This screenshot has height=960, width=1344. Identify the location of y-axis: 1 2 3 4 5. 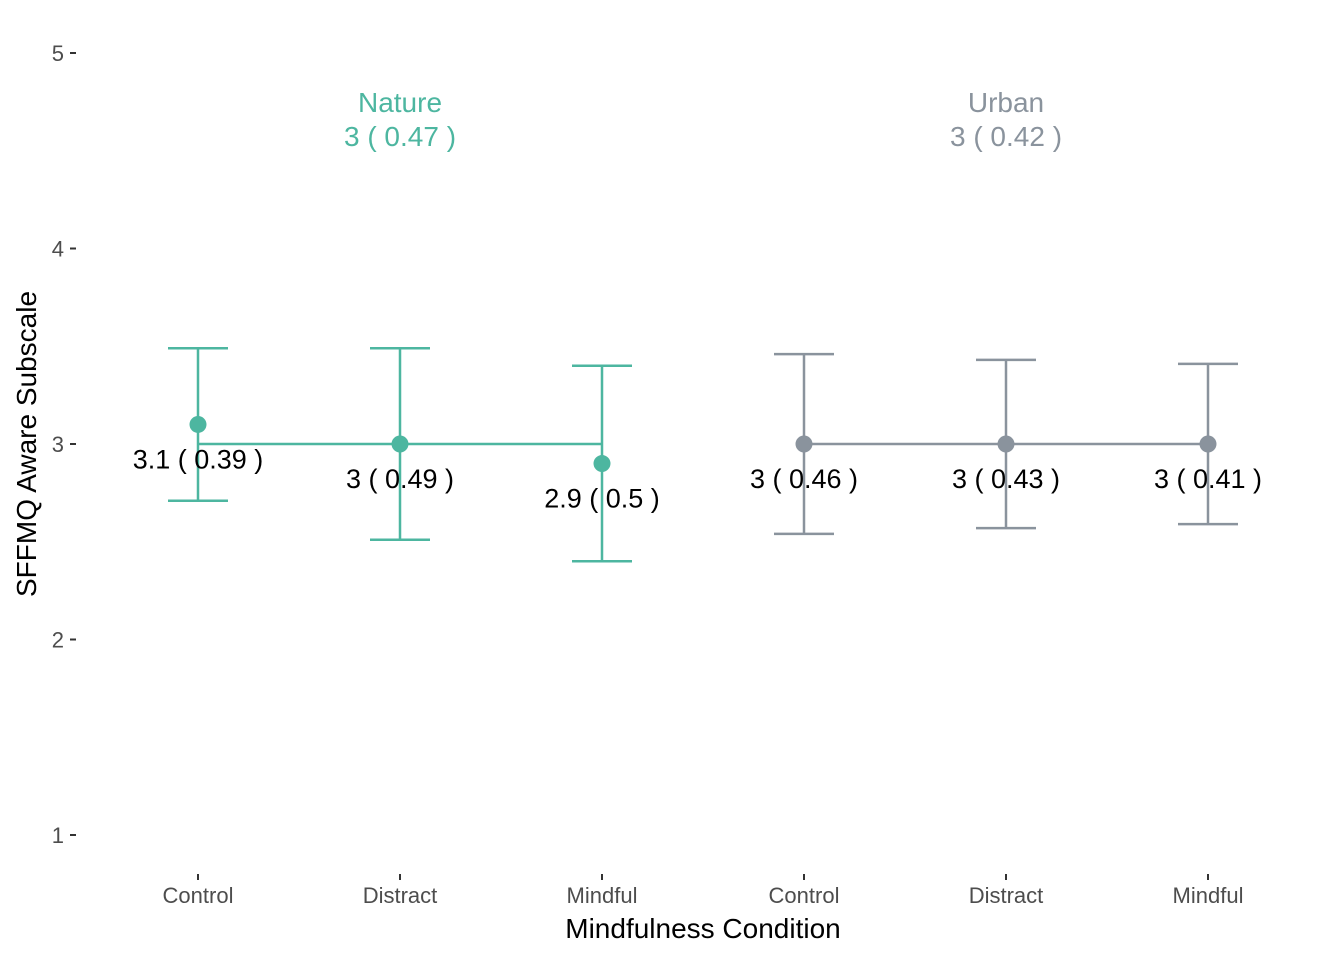
(64, 444).